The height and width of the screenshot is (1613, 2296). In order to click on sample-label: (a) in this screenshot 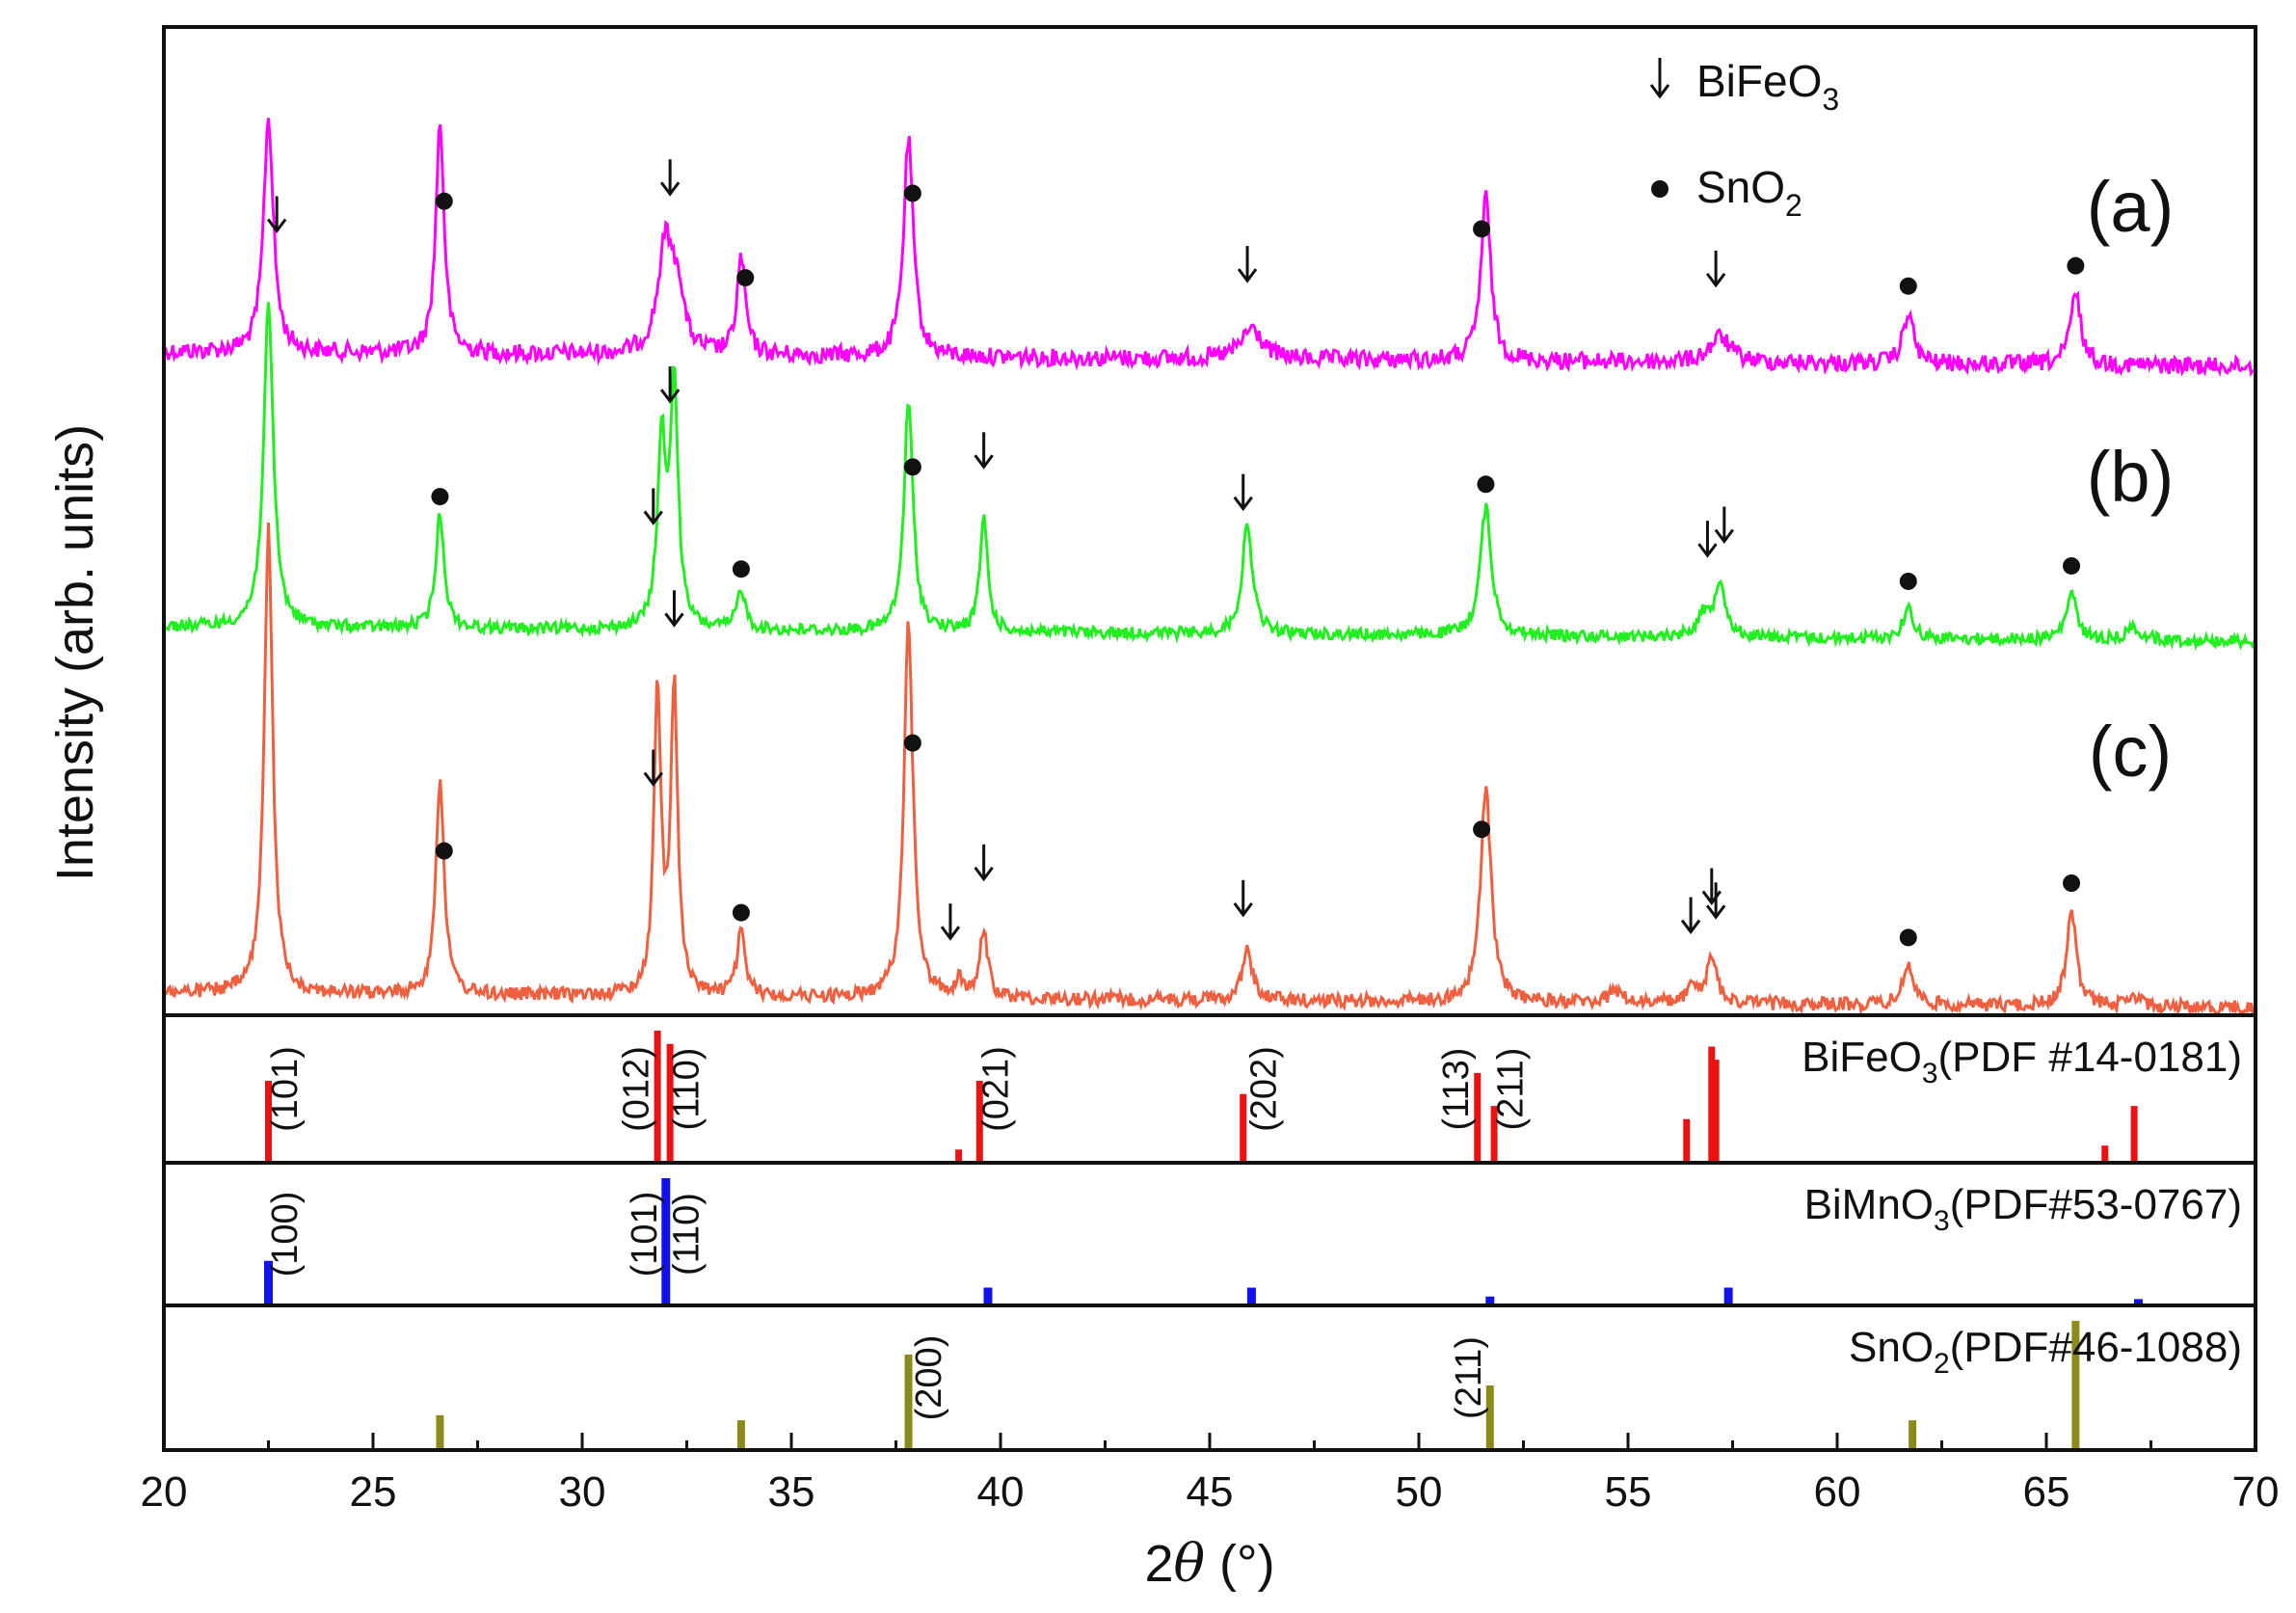, I will do `click(2130, 207)`.